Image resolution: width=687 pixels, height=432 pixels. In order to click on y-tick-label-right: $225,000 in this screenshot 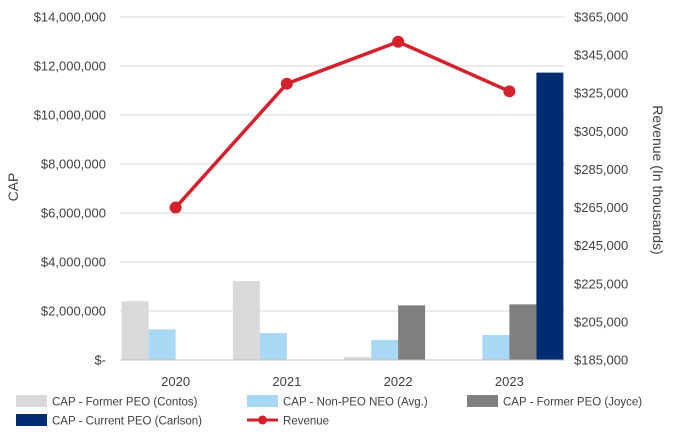, I will do `click(601, 283)`.